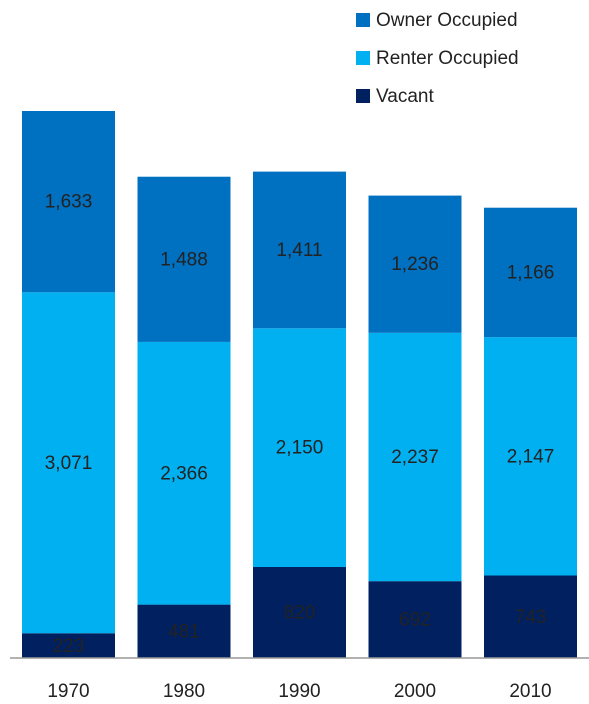  I want to click on x-tick-label: 1980, so click(184, 691).